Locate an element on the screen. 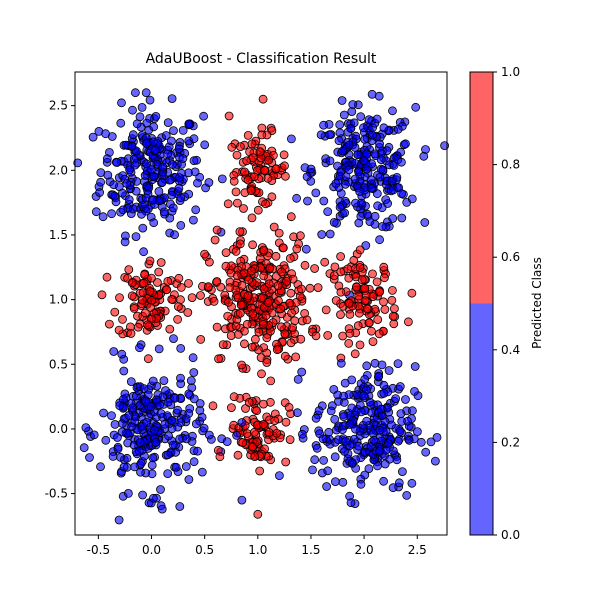 The width and height of the screenshot is (600, 600). colorbar-tick-label: 0.2 is located at coordinates (510, 442).